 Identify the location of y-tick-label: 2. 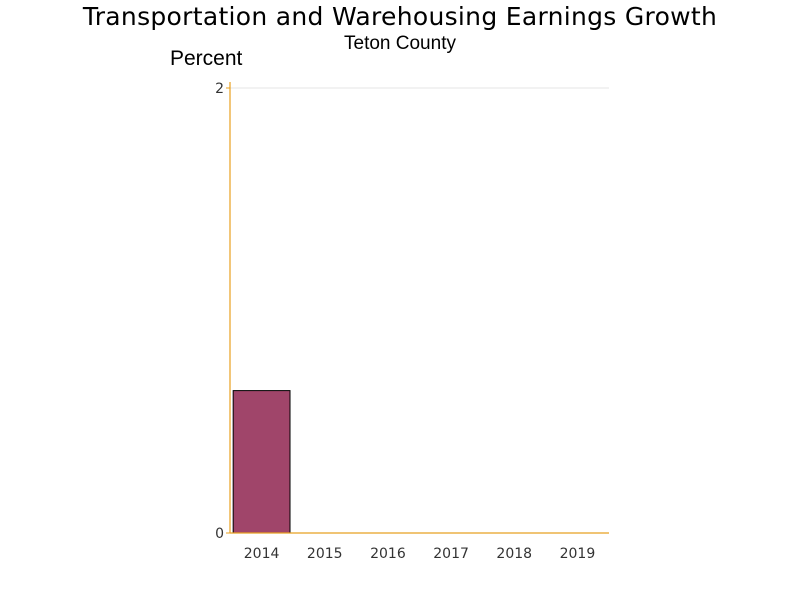
(219, 89).